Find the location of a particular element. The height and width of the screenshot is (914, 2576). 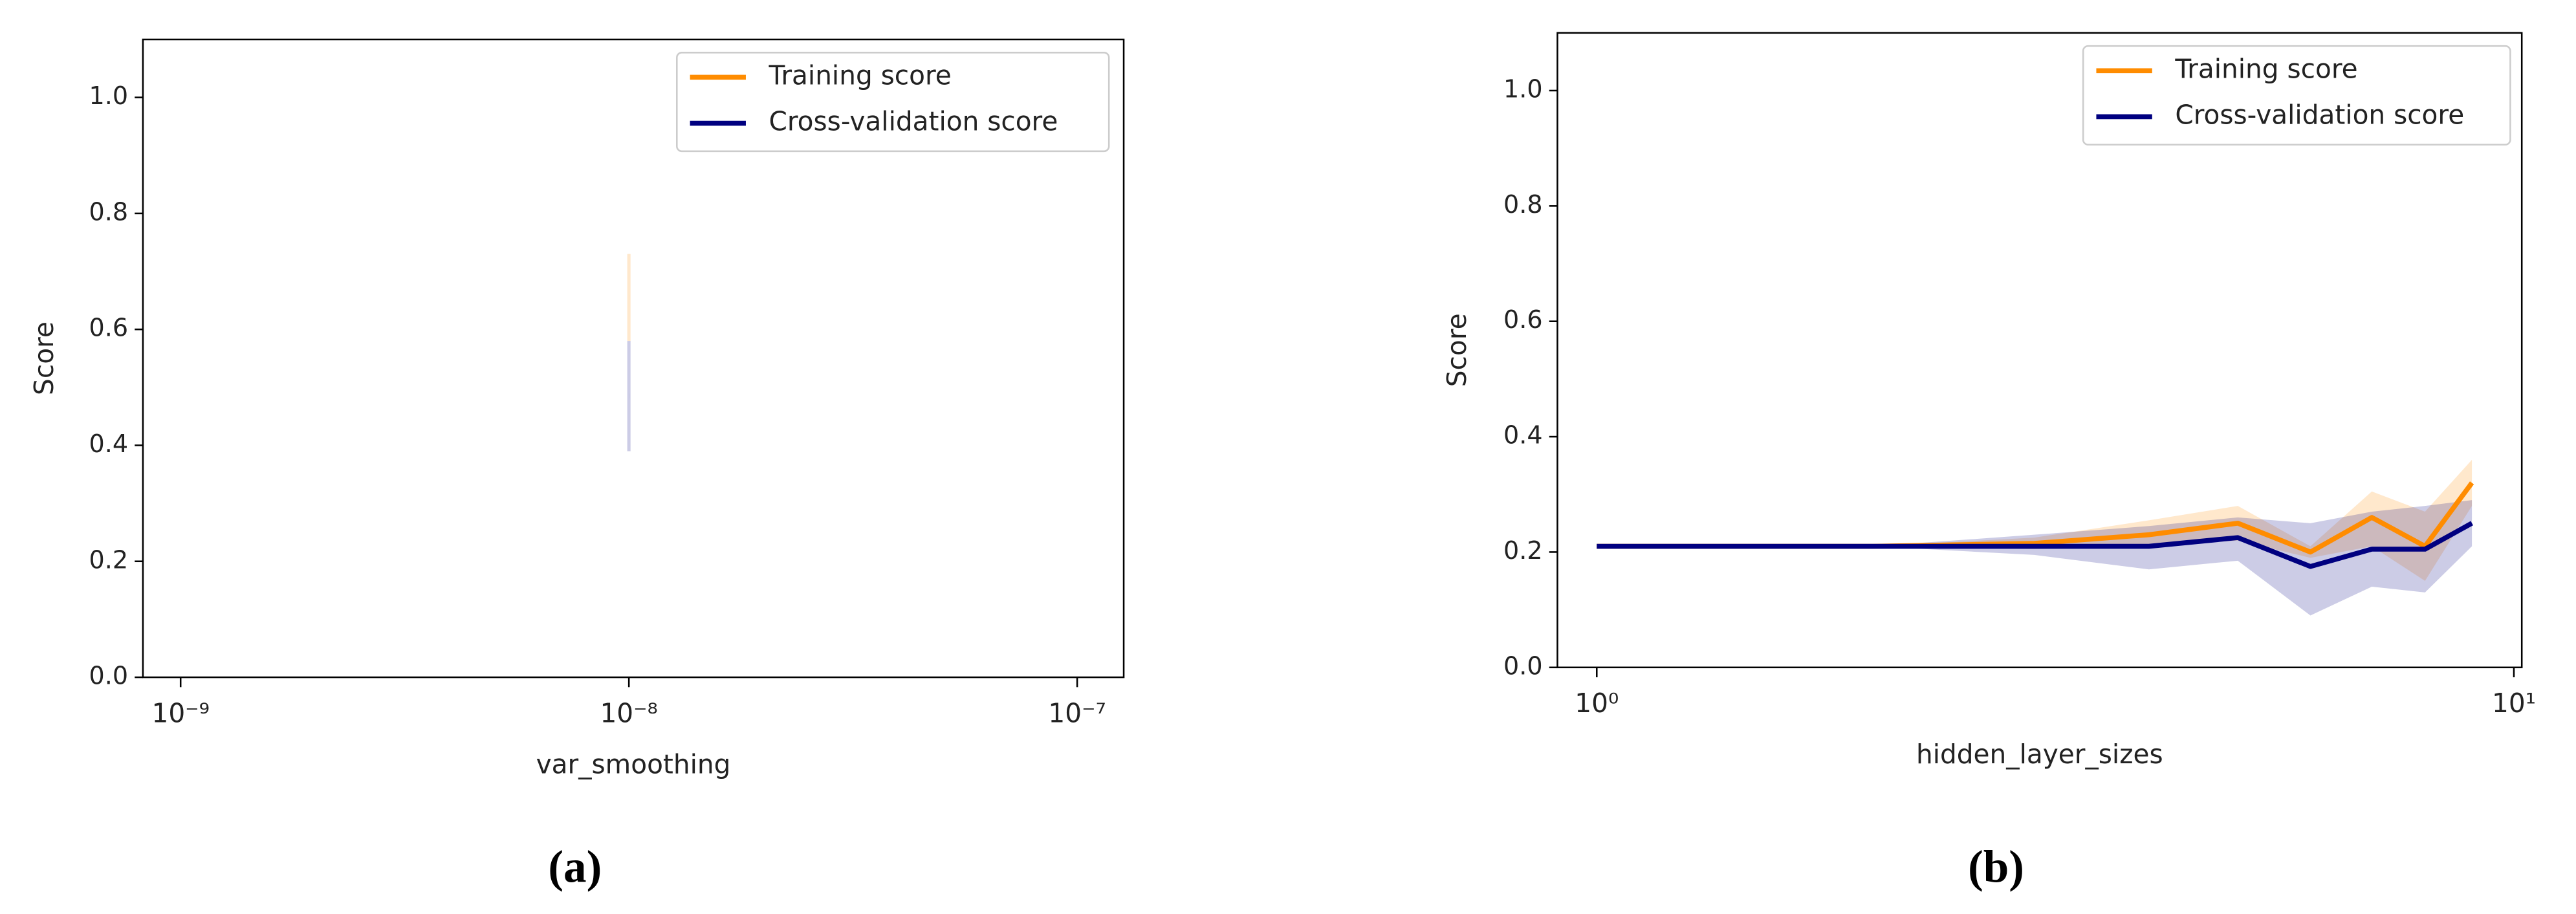

x-tick-label: 10⁻⁸ is located at coordinates (628, 712).